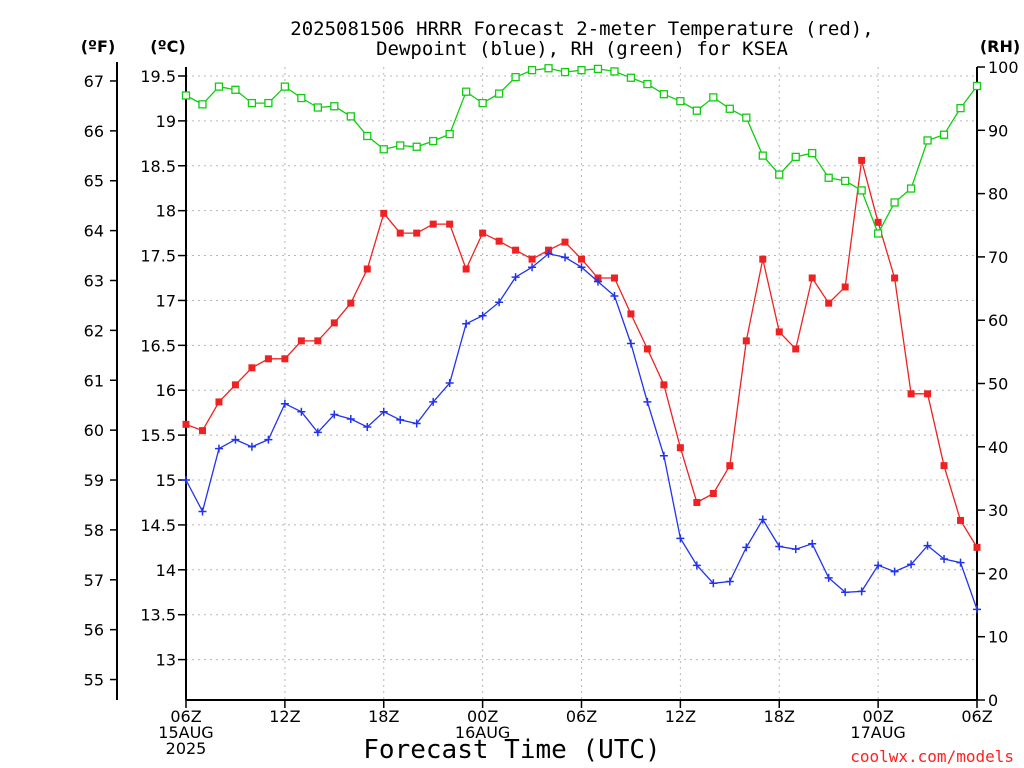 The image size is (1024, 768). Describe the element at coordinates (779, 716) in the screenshot. I see `x-tick-label: 18Z` at that location.